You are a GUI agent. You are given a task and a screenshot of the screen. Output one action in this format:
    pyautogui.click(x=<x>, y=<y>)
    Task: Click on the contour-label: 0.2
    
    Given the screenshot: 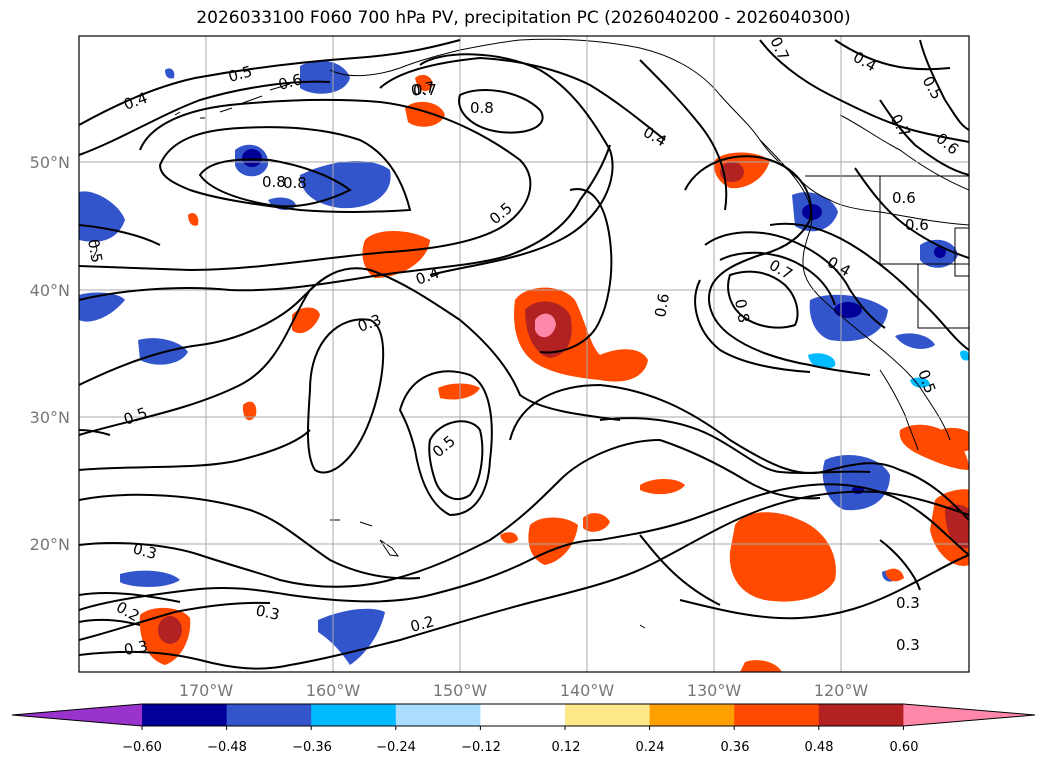 What is the action you would take?
    pyautogui.click(x=422, y=624)
    